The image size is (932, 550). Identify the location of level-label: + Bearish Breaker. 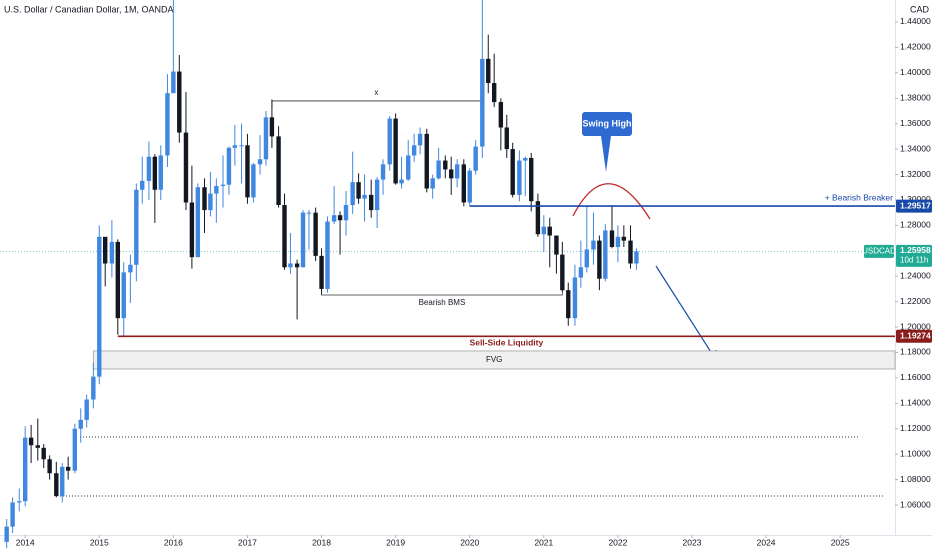
(859, 197).